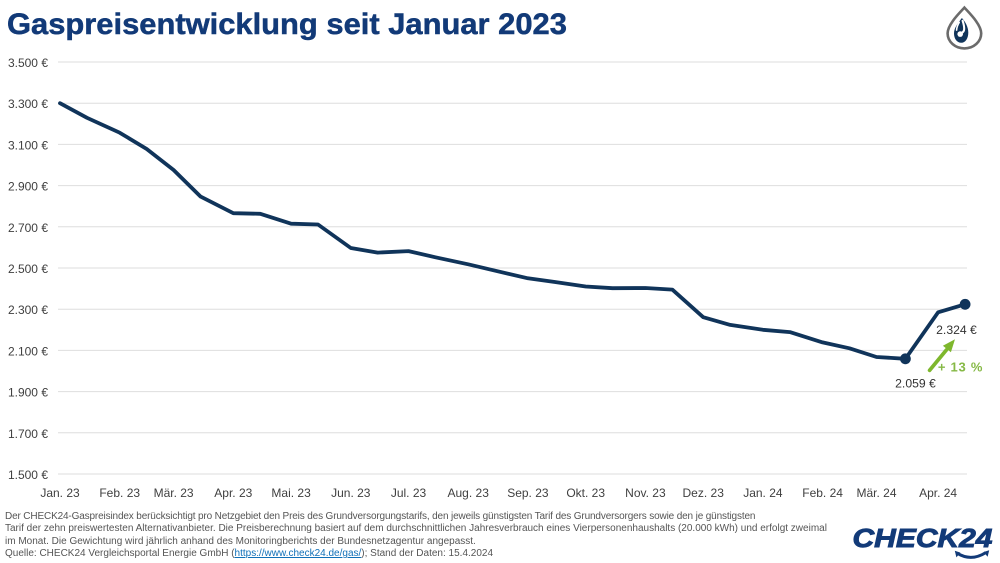 This screenshot has height=563, width=1000. What do you see at coordinates (28, 145) in the screenshot?
I see `svg-text: 3.100 €` at bounding box center [28, 145].